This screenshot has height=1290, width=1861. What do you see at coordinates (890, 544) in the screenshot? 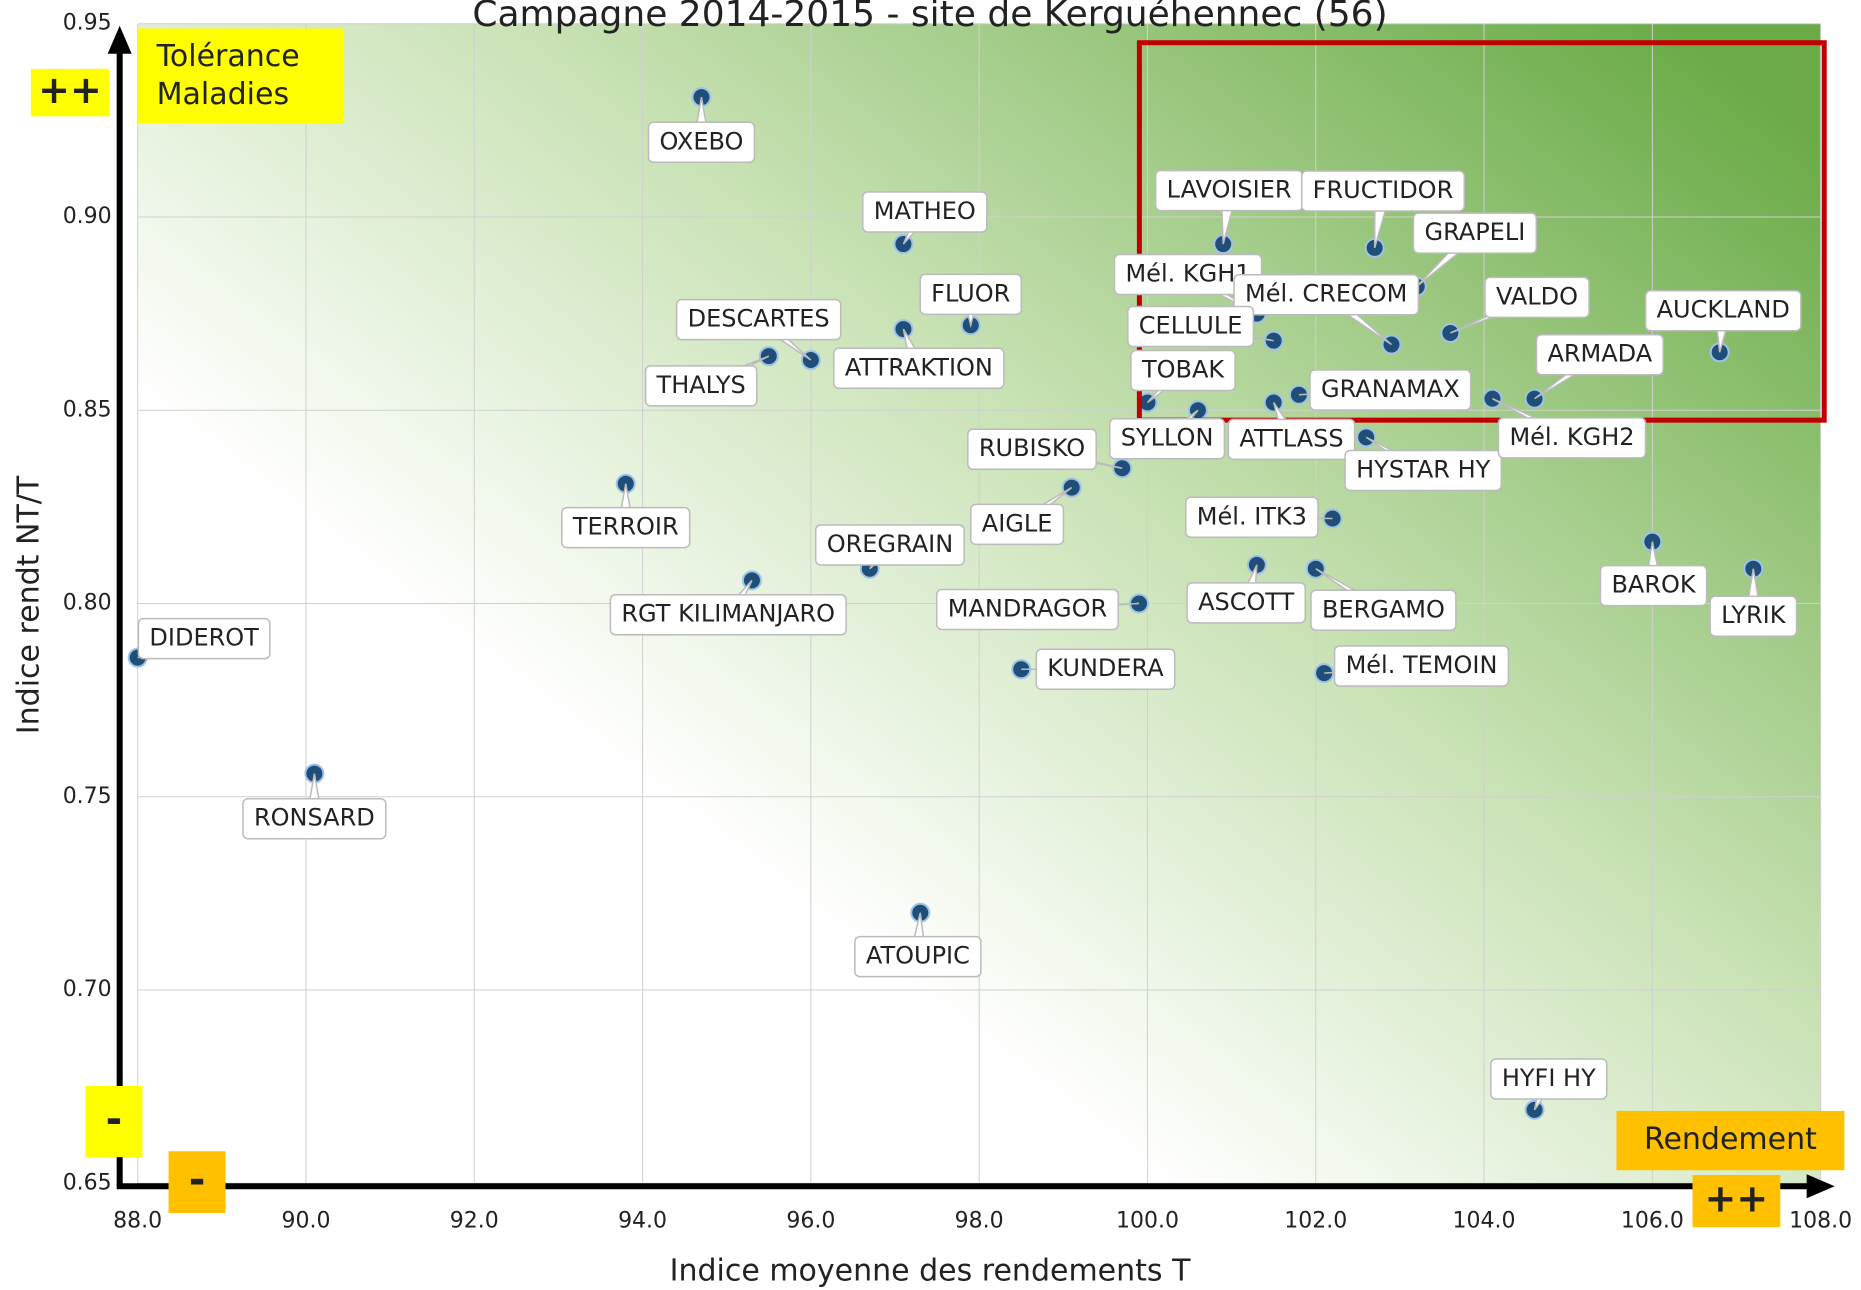
I see `point-label: OREGRAIN` at bounding box center [890, 544].